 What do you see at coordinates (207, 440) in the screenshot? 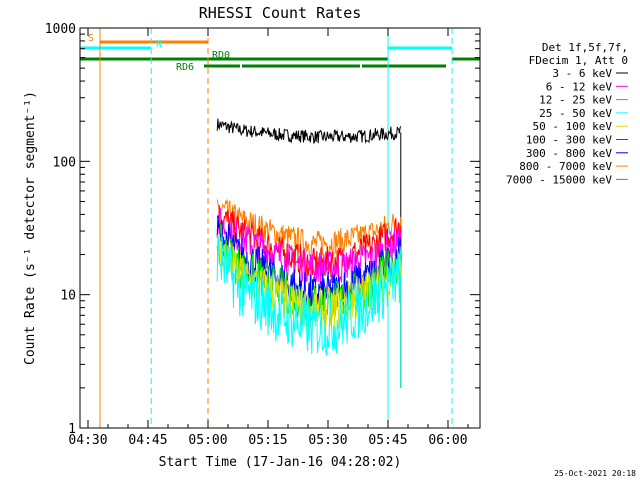
I see `x-tick-label-05-00: 05:00` at bounding box center [207, 440].